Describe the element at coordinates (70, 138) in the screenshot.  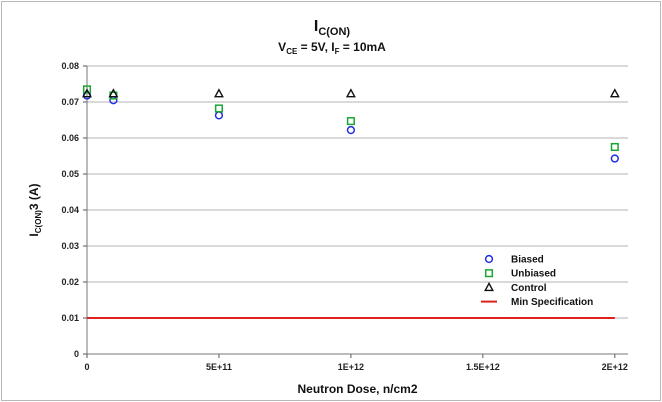
I see `y-tick-label: 0.06` at that location.